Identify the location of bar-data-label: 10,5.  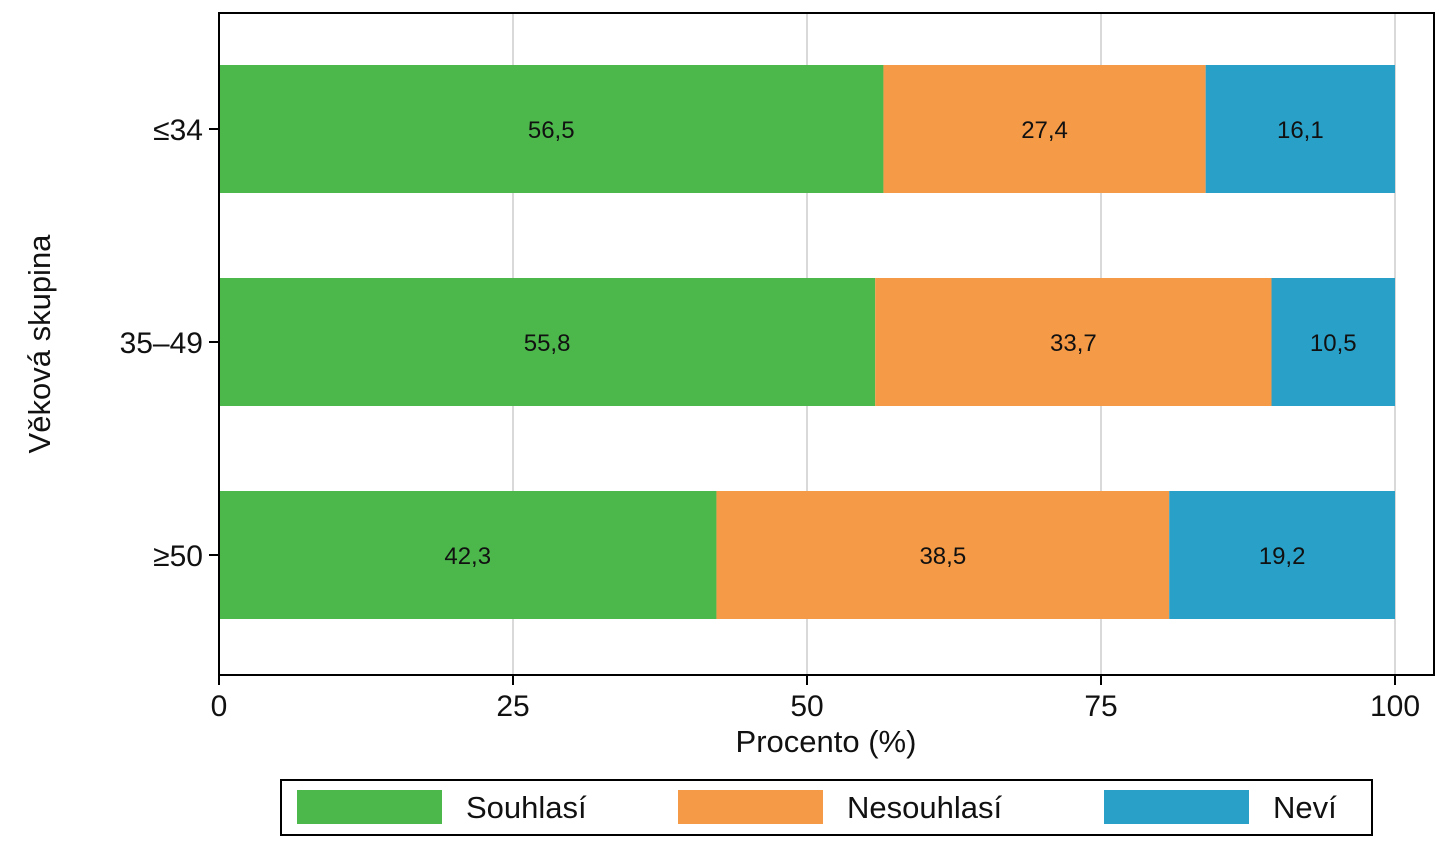
(1333, 343).